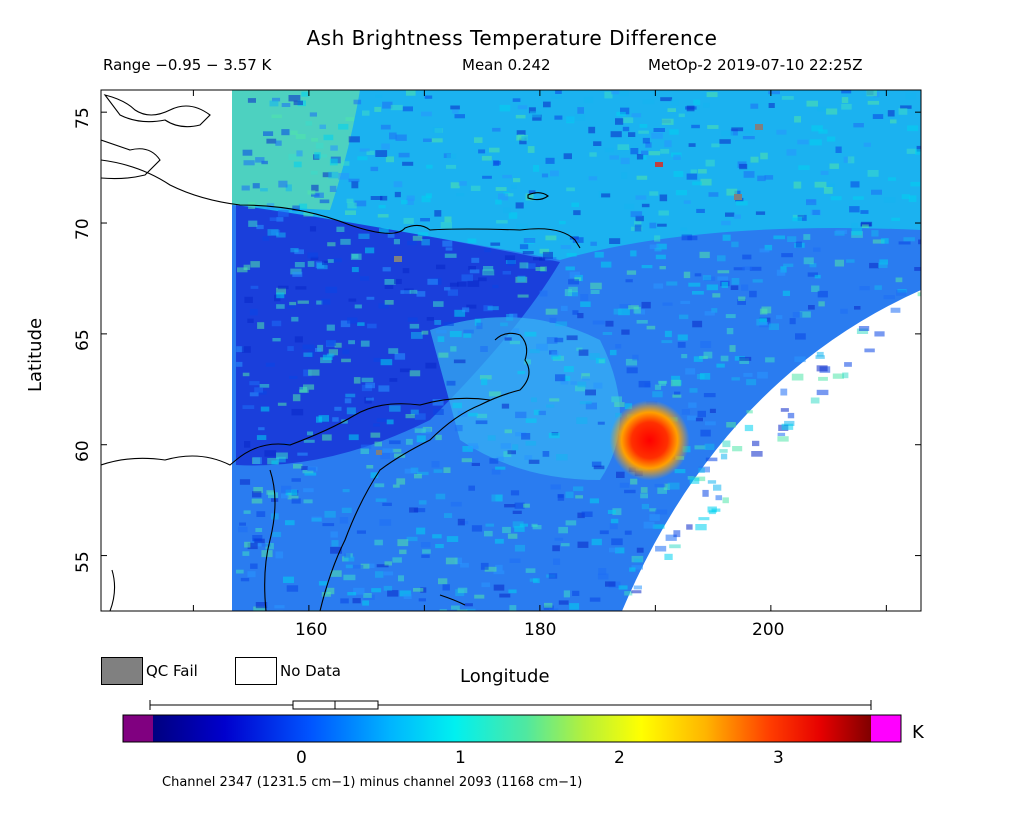  I want to click on y-axis-label: Latitude, so click(35, 354).